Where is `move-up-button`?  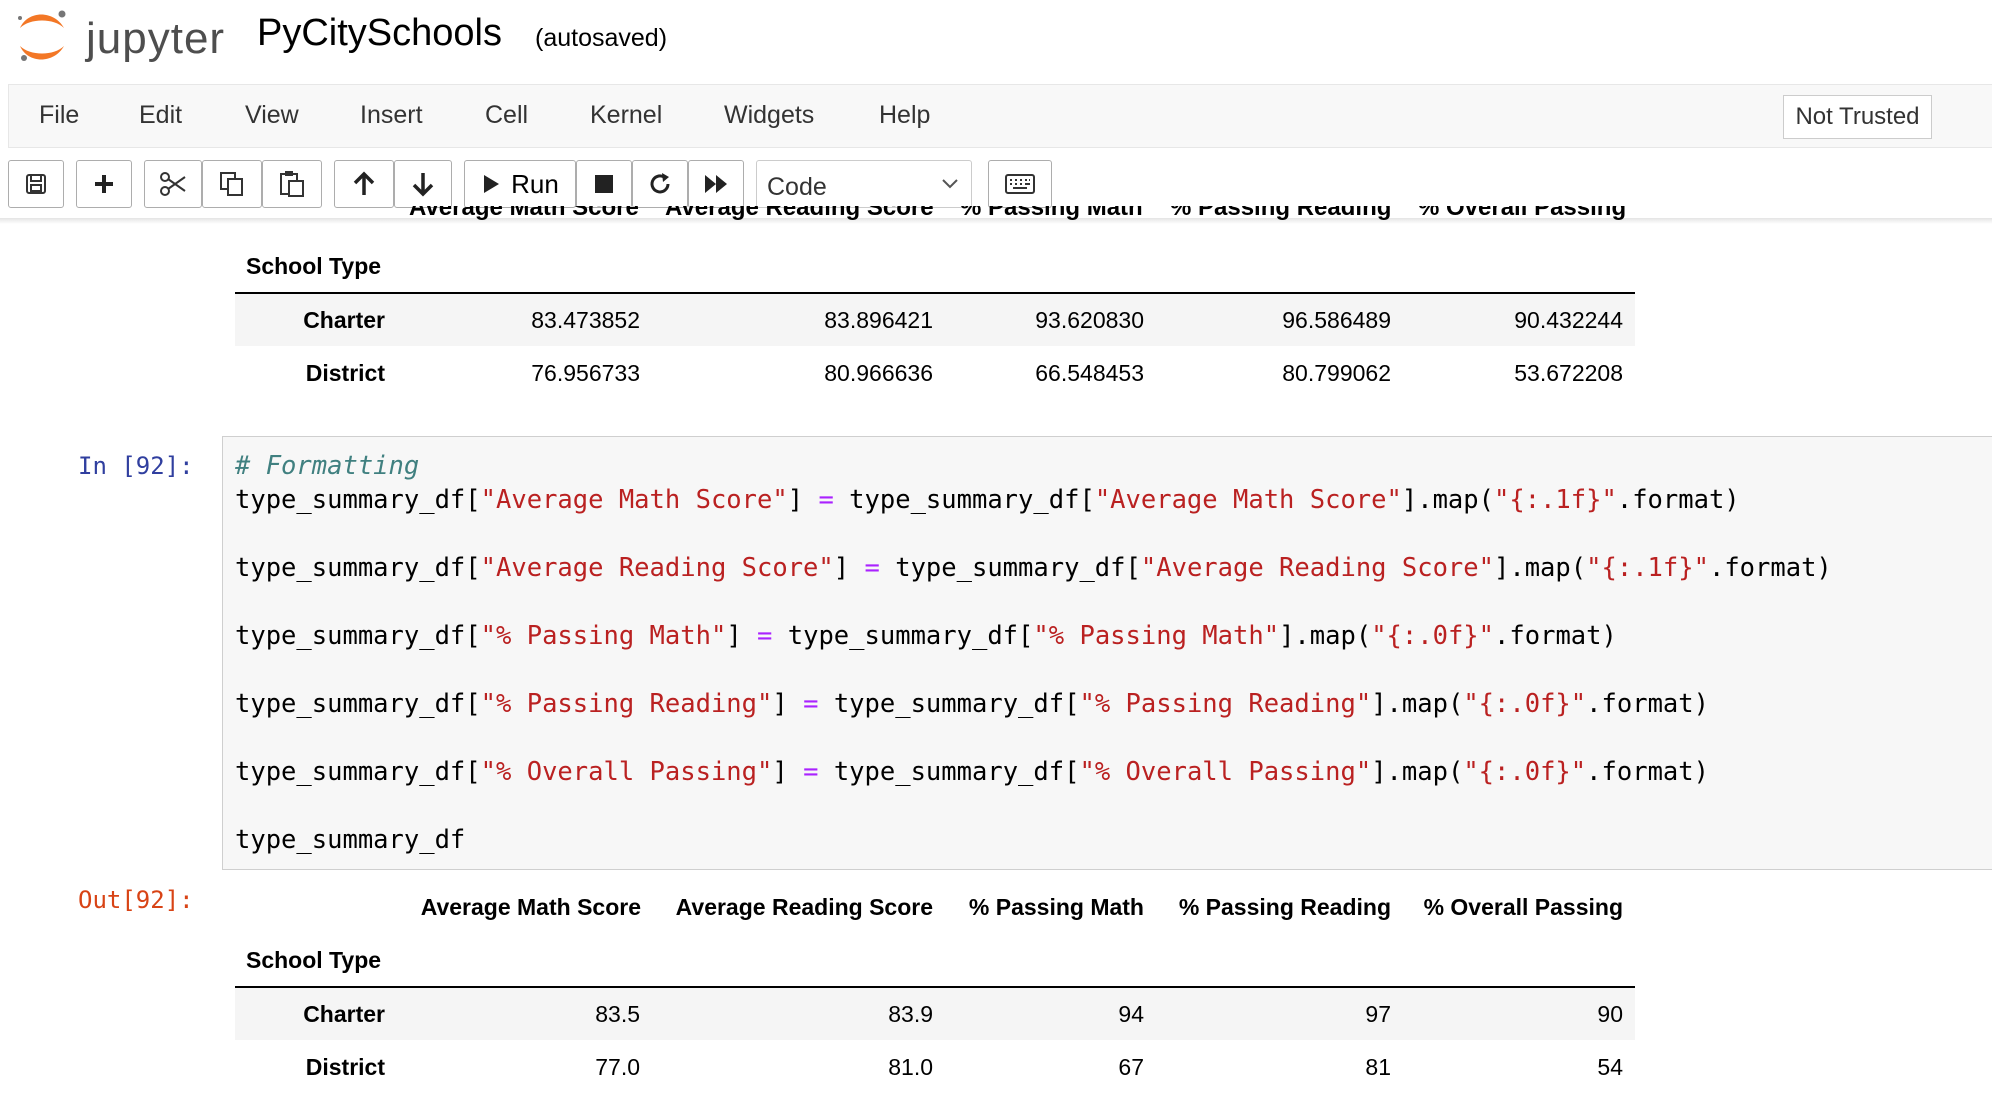 move-up-button is located at coordinates (364, 184).